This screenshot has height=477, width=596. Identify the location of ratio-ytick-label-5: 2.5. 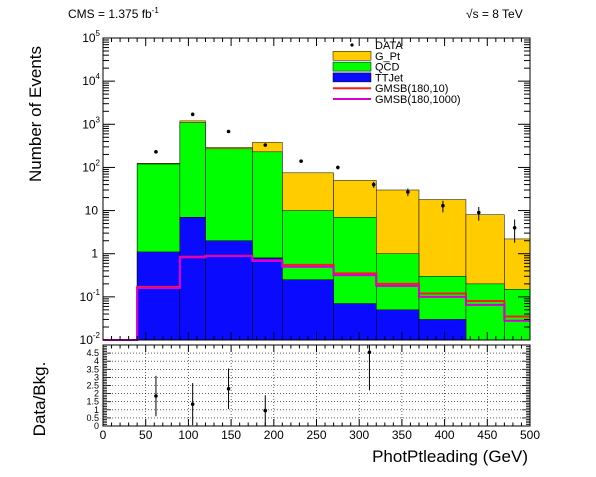
(92, 386).